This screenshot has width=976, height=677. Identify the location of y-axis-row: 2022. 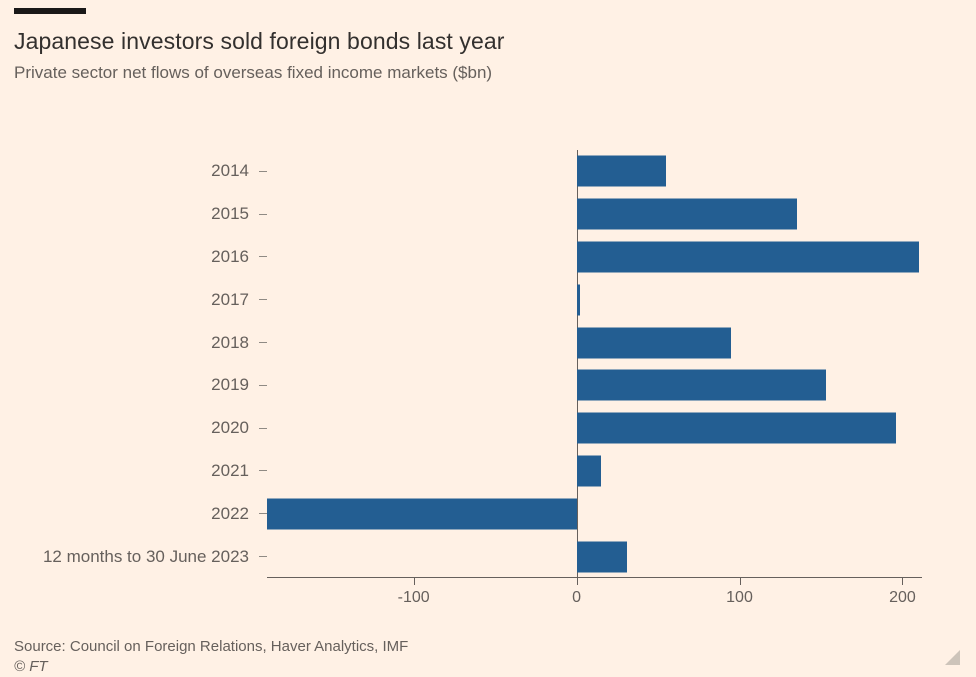
(140, 513).